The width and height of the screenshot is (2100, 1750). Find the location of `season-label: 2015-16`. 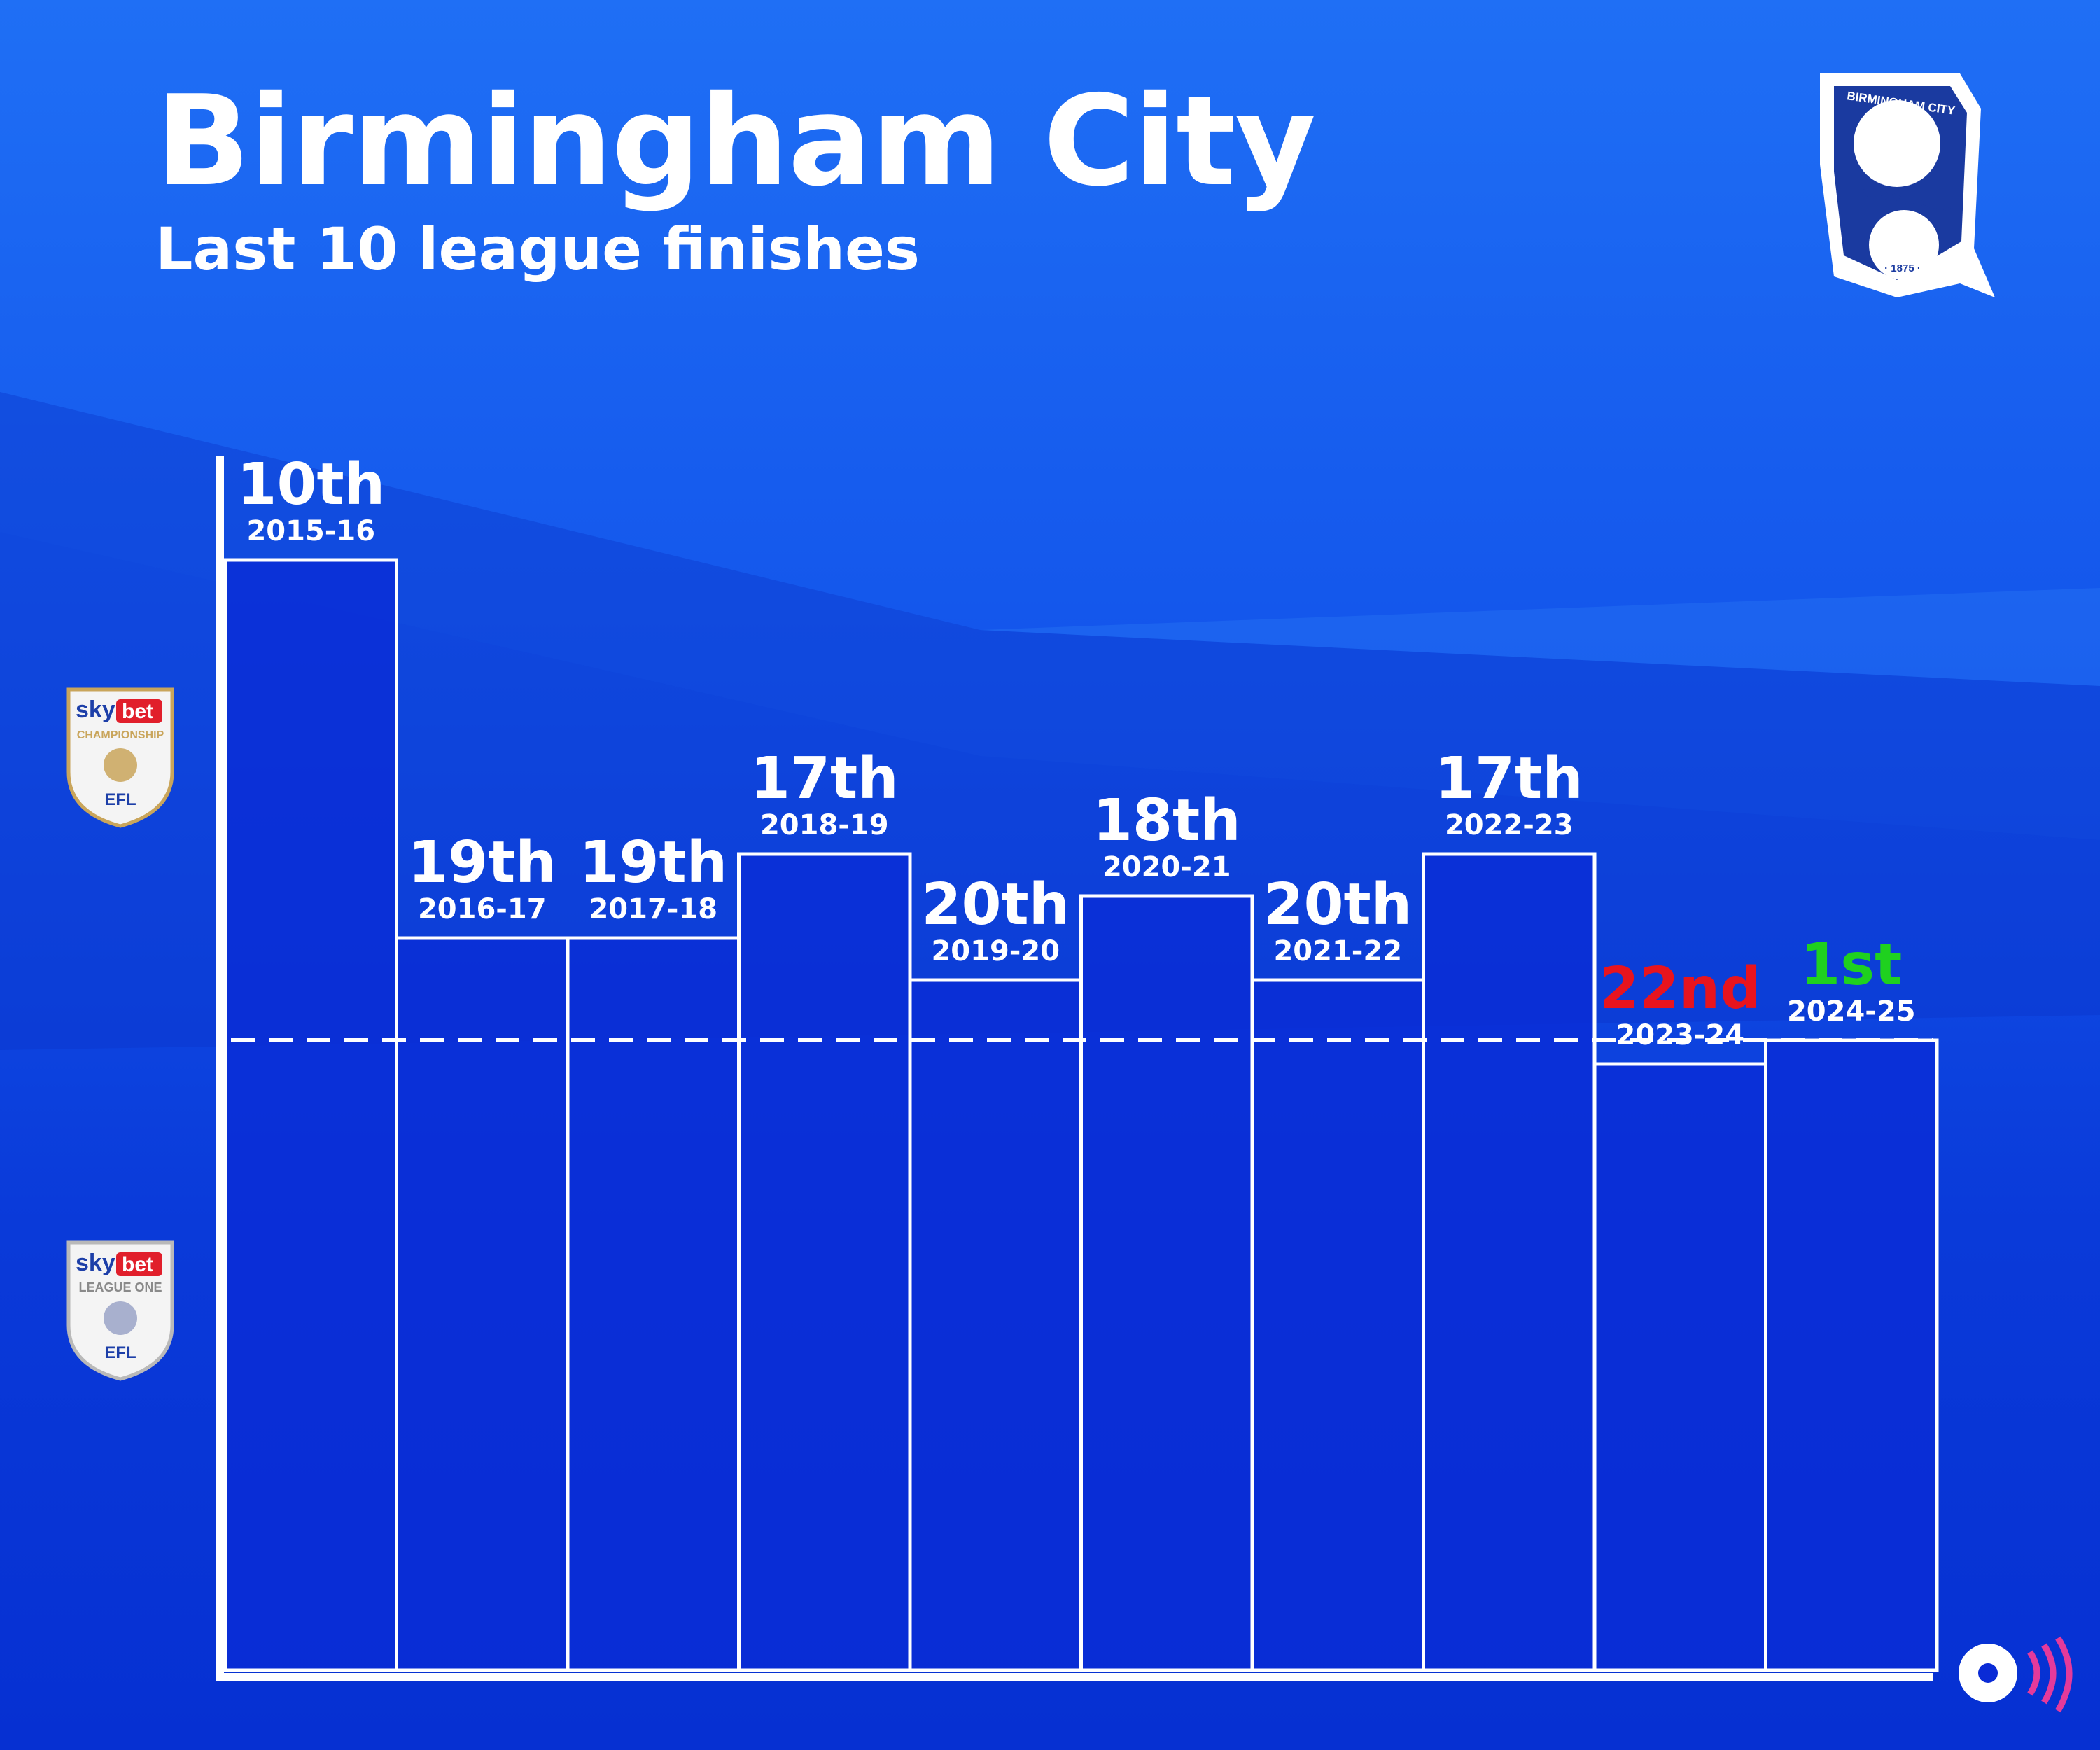

season-label: 2015-16 is located at coordinates (310, 531).